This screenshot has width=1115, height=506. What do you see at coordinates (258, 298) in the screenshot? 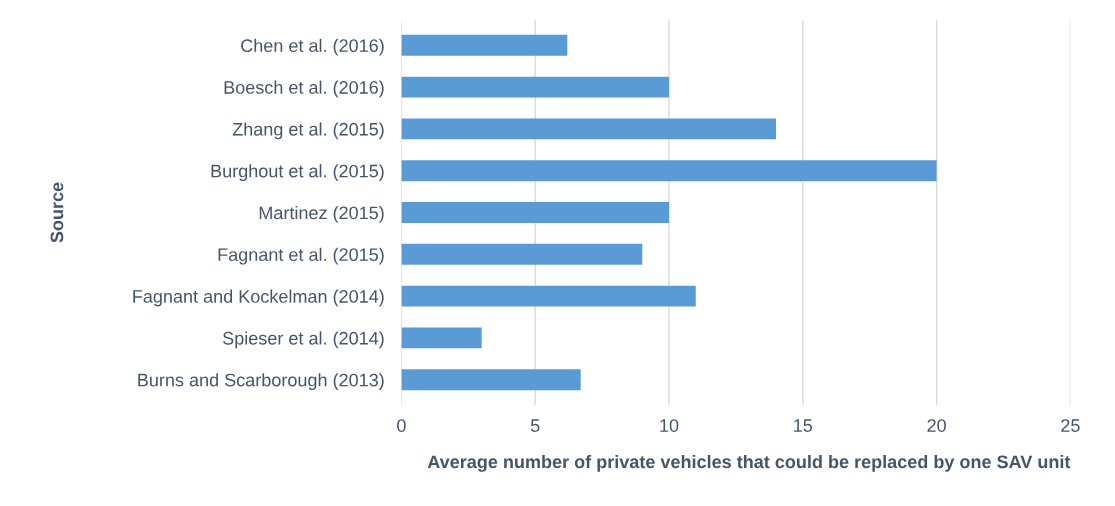
I see `y-tick-label: Fagnant and Kockelman (2014)` at bounding box center [258, 298].